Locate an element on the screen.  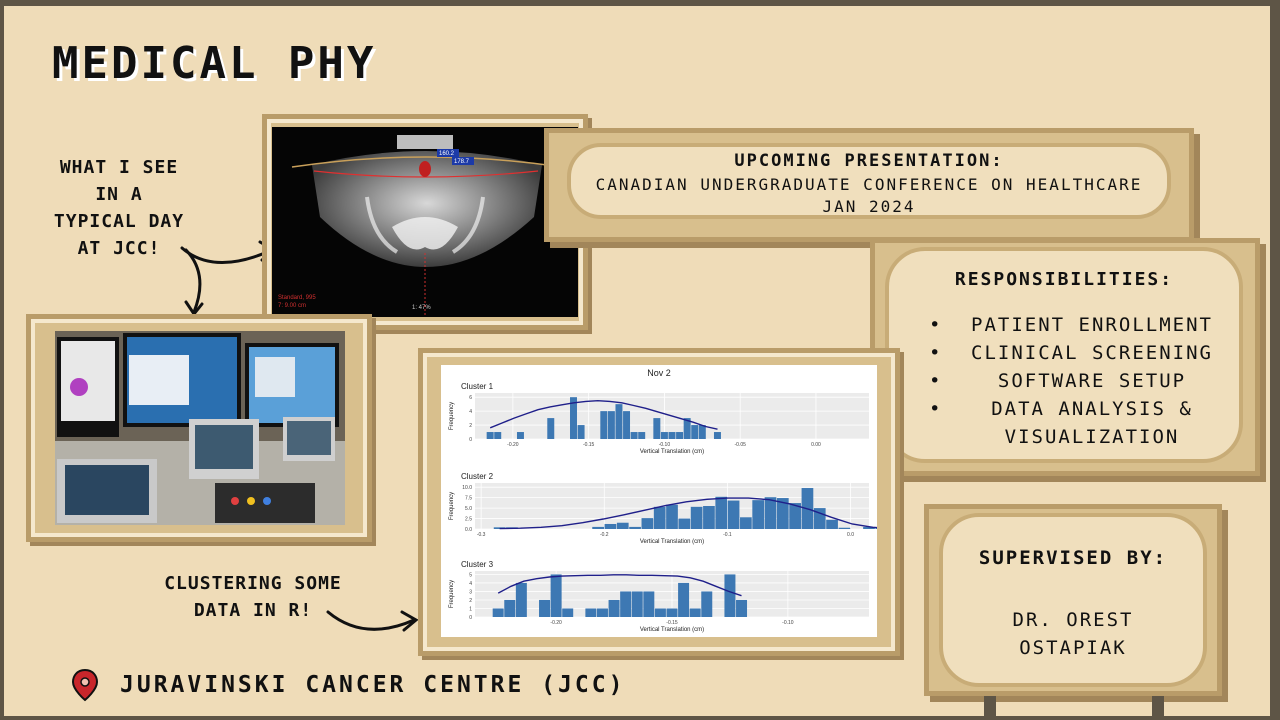
responsibilities-heading: RESPONSIBILITIES: is located at coordinates (1064, 279).